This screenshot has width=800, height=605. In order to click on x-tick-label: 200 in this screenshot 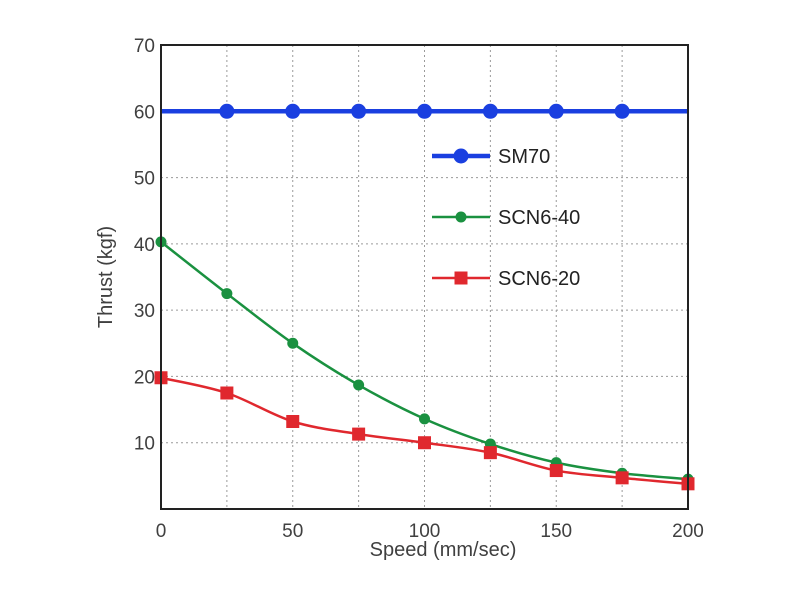, I will do `click(688, 531)`.